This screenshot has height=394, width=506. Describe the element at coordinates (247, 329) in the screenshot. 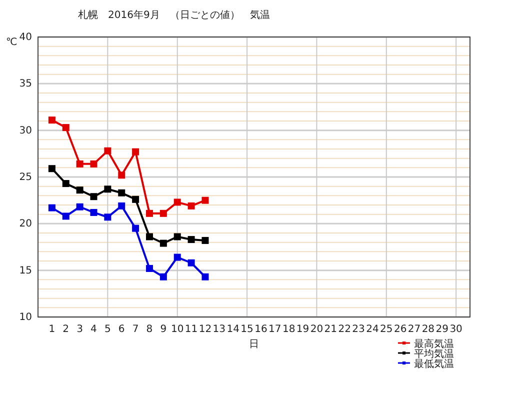

I see `x-tick-label: 15` at that location.